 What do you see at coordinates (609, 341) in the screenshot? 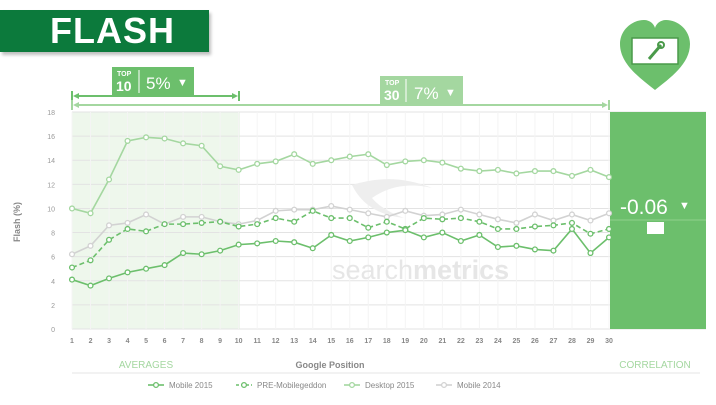
I see `x-tick-label: 30` at bounding box center [609, 341].